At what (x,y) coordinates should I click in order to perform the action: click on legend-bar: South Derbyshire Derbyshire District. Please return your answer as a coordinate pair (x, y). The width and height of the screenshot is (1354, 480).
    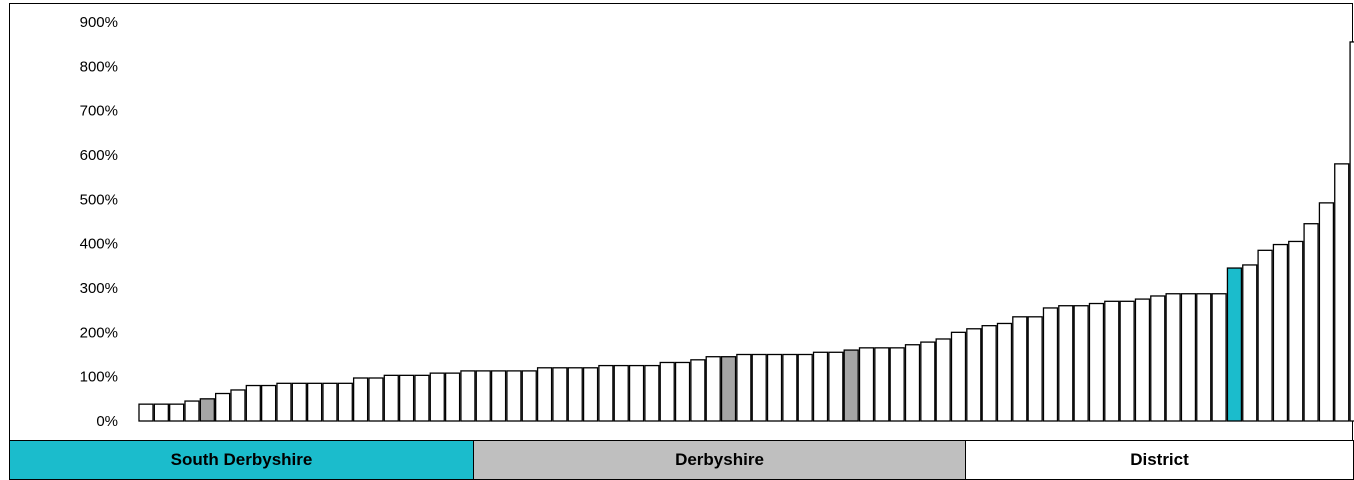
    Looking at the image, I should click on (681, 460).